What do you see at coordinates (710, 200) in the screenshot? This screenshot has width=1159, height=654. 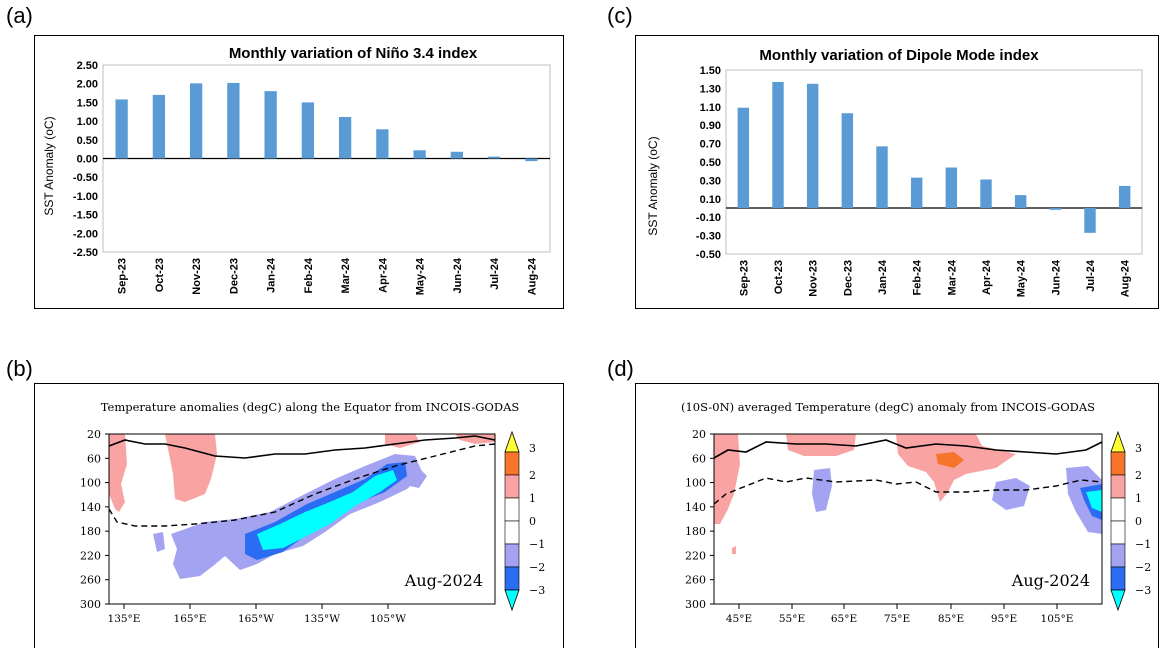 I see `y-tick-label: 0.10` at bounding box center [710, 200].